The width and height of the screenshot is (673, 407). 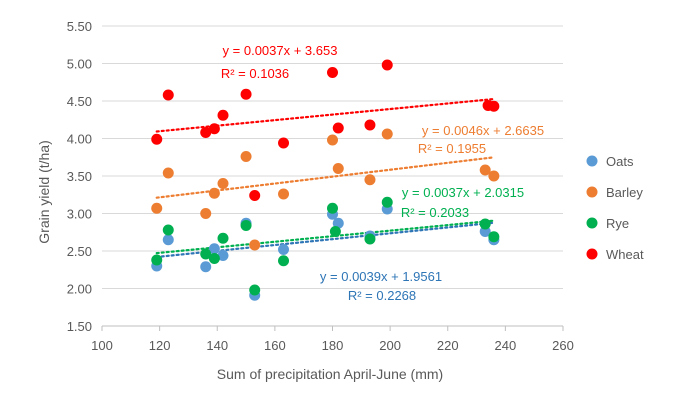 What do you see at coordinates (390, 345) in the screenshot?
I see `x-tick-label: 200` at bounding box center [390, 345].